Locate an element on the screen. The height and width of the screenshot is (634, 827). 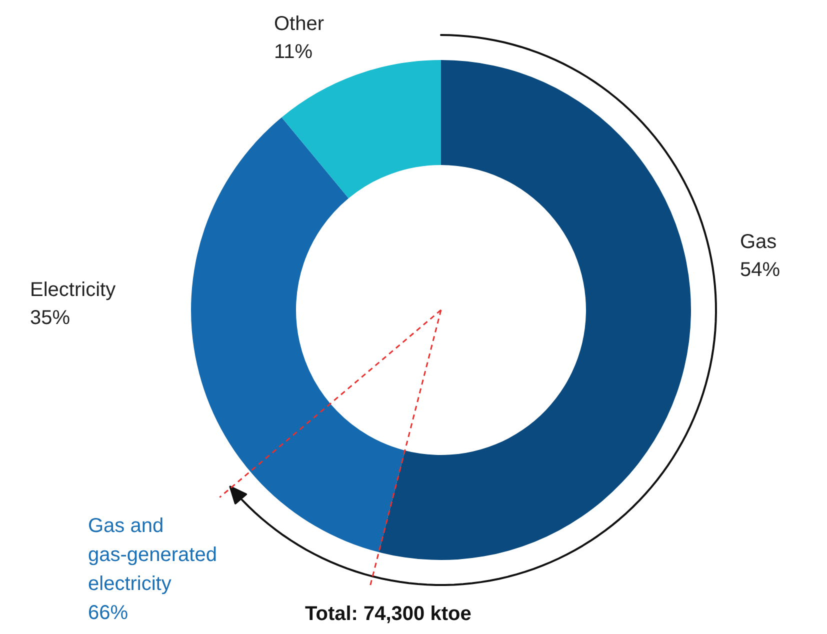
slice-label: Other is located at coordinates (299, 24).